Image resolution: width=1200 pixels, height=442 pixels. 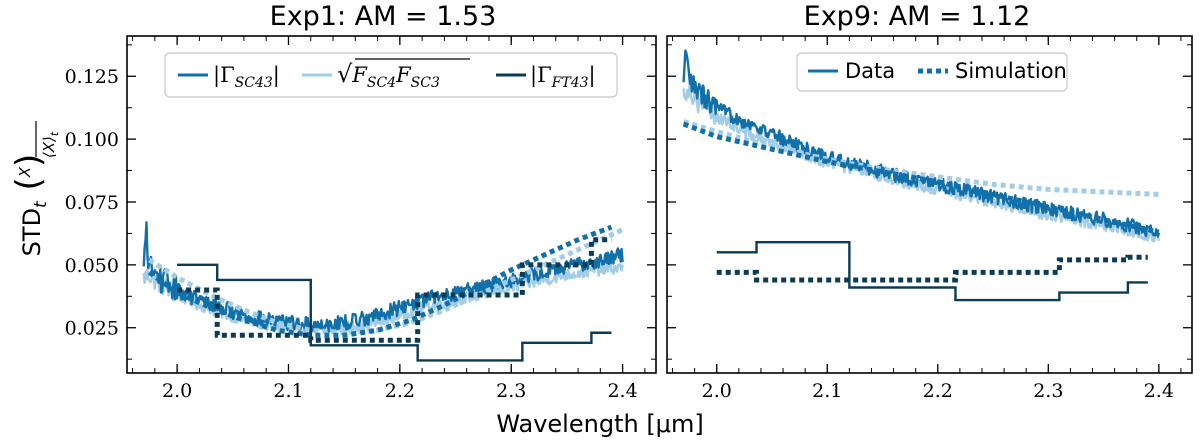 I want to click on legend-label-simulation: Simulation, so click(x=1011, y=71).